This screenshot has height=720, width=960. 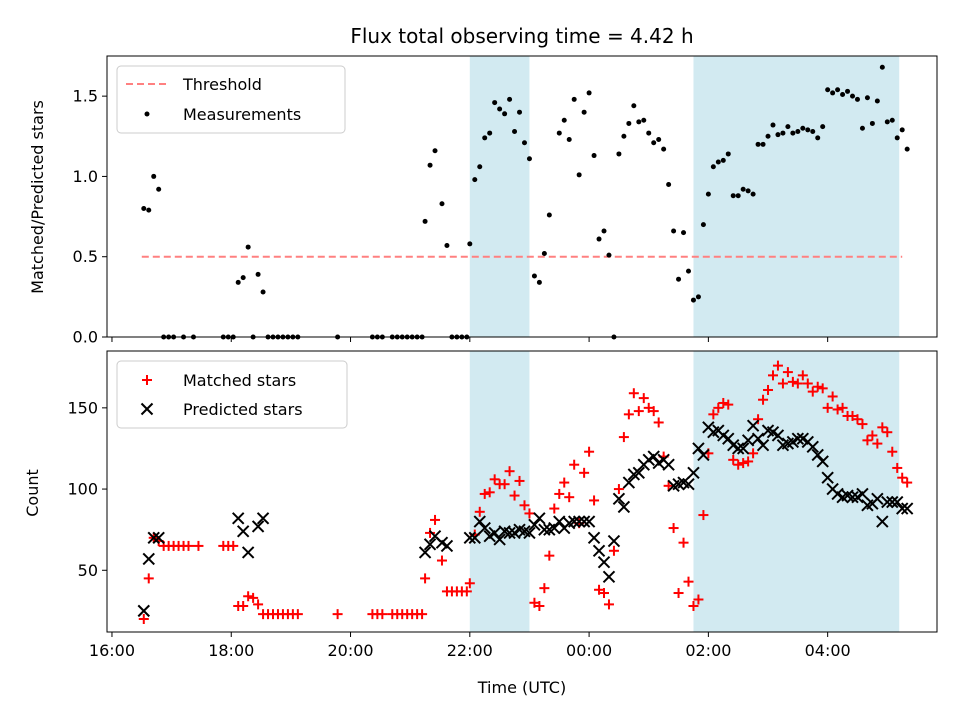 What do you see at coordinates (242, 114) in the screenshot?
I see `legend-label: Measurements` at bounding box center [242, 114].